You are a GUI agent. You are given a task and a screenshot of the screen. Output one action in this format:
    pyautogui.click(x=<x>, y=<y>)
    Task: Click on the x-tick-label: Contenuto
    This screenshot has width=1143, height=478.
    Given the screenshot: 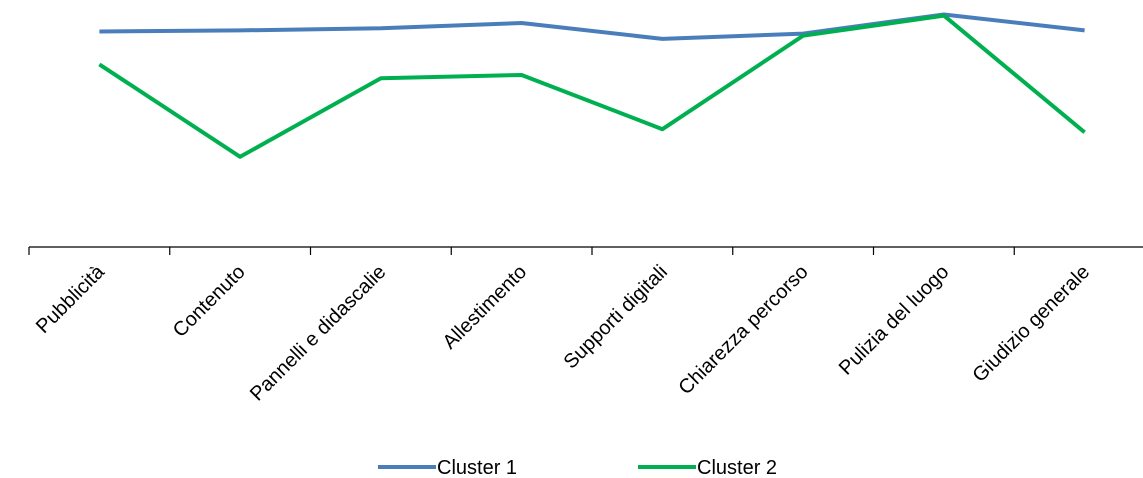 What is the action you would take?
    pyautogui.click(x=209, y=301)
    